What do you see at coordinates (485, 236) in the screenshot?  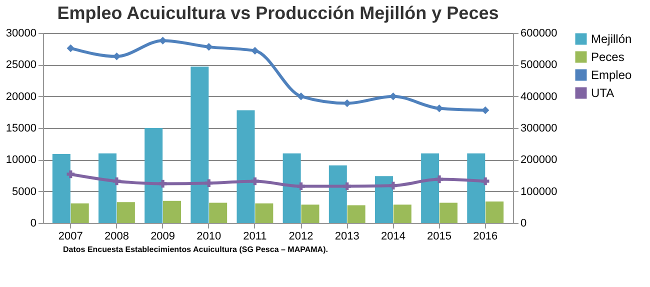 I see `x-tick-label: 2016` at bounding box center [485, 236].